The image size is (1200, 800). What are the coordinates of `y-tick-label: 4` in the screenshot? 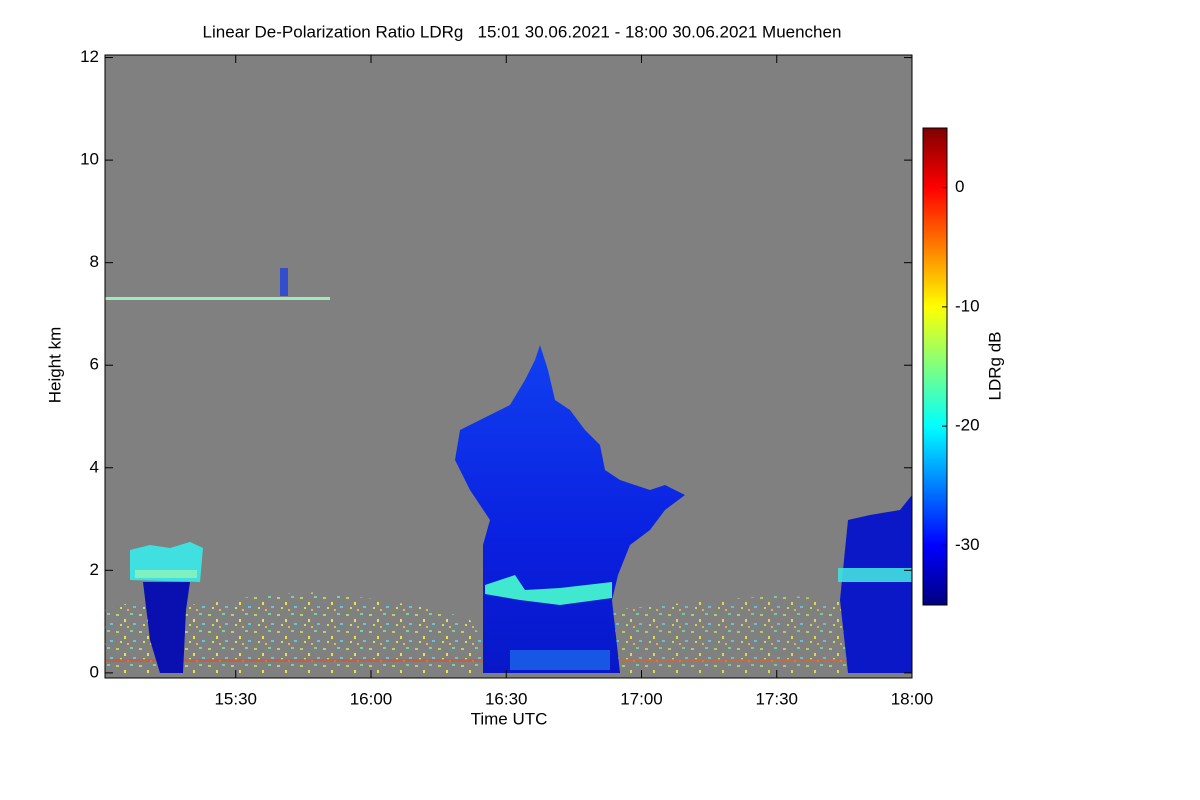 It's located at (94, 466).